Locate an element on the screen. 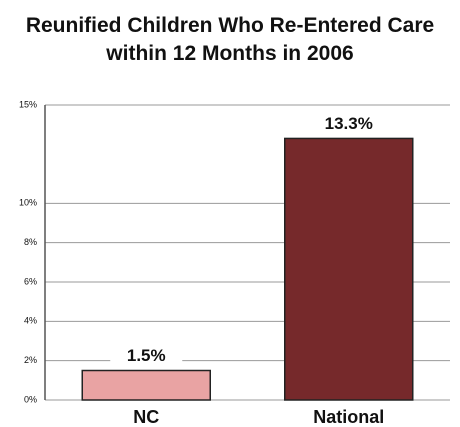 The image size is (460, 427). bar is located at coordinates (146, 385).